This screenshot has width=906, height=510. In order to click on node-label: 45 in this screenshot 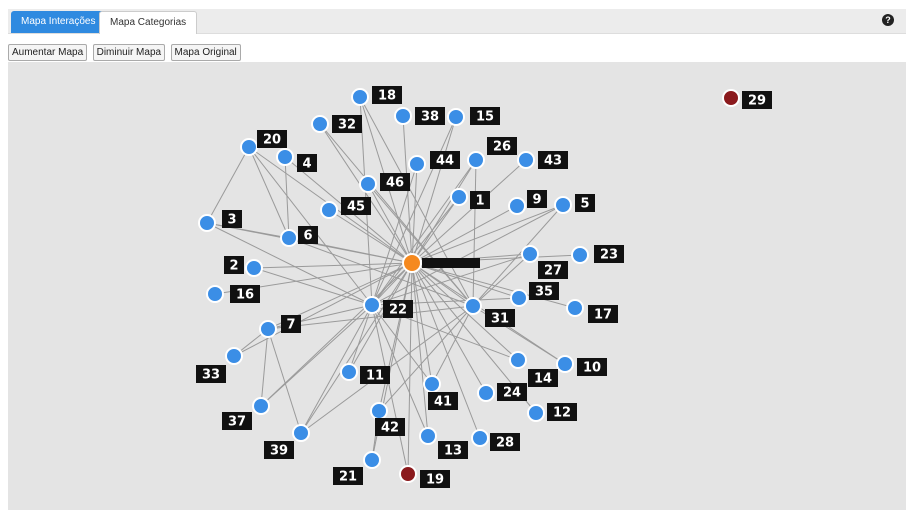, I will do `click(356, 207)`.